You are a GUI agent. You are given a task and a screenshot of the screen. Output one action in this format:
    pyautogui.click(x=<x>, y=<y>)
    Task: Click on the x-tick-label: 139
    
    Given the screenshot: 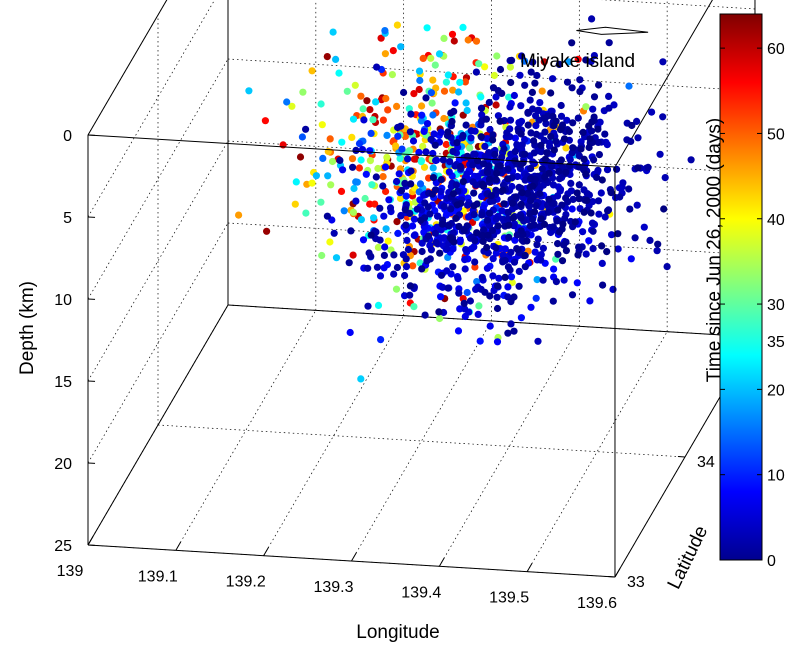 What is the action you would take?
    pyautogui.click(x=70, y=571)
    